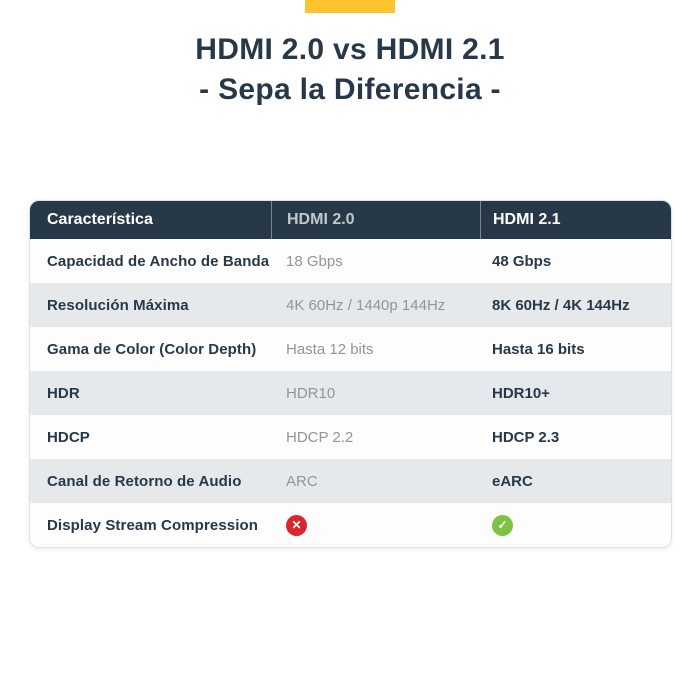  I want to click on page-title-line2: - Sepa la Diferencia -, so click(350, 89).